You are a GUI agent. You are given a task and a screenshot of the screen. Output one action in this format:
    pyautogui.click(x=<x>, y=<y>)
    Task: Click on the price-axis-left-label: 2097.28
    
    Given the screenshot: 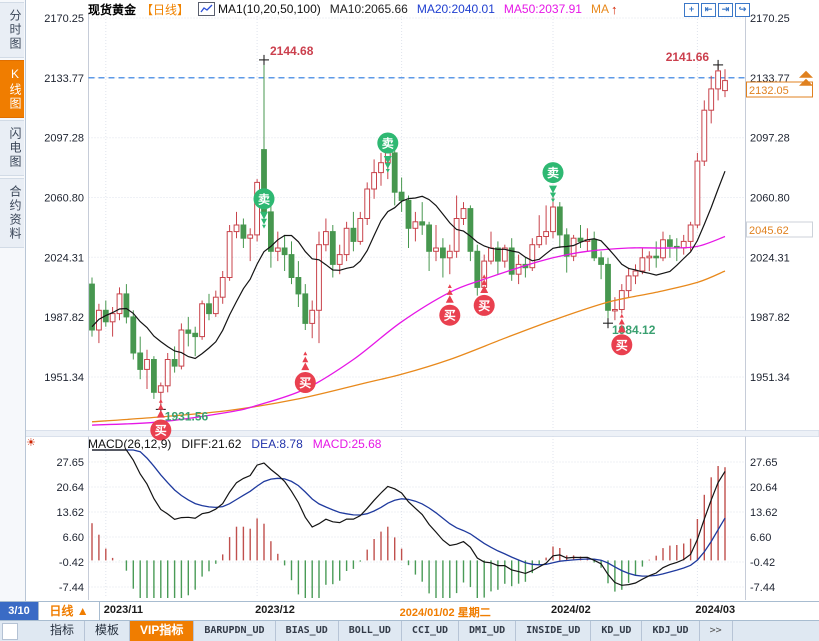 What is the action you would take?
    pyautogui.click(x=64, y=139)
    